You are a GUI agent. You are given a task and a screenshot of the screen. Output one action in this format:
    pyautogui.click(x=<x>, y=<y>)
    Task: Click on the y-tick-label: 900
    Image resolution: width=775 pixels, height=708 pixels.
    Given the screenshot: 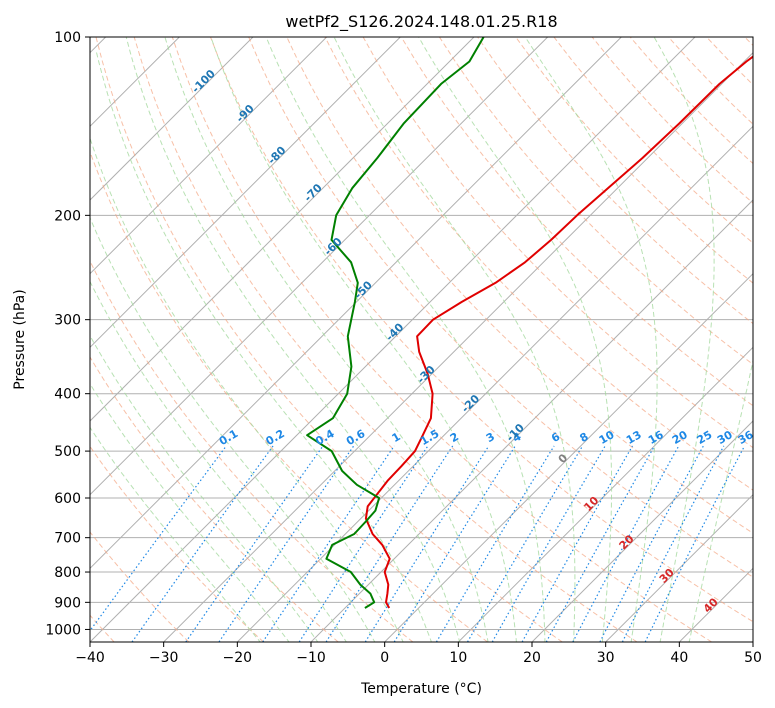 What is the action you would take?
    pyautogui.click(x=67, y=603)
    